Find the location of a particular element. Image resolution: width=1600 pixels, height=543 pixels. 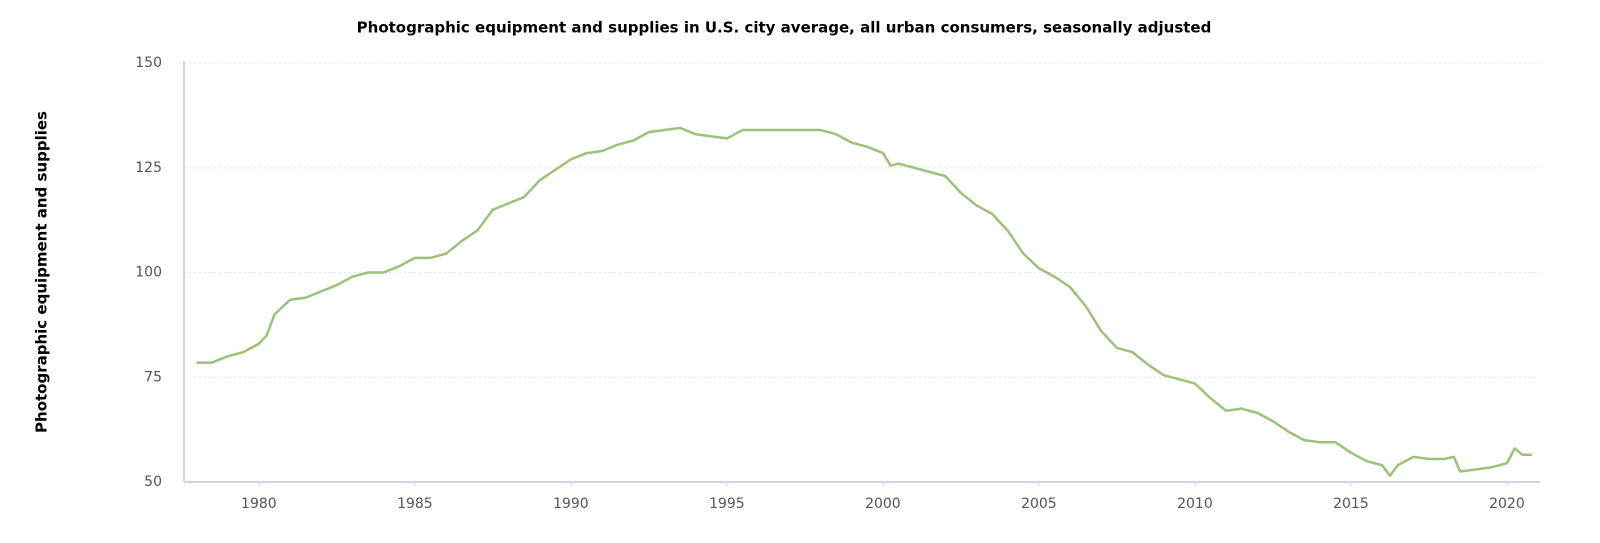

x-tick-label: 2020 is located at coordinates (1507, 504).